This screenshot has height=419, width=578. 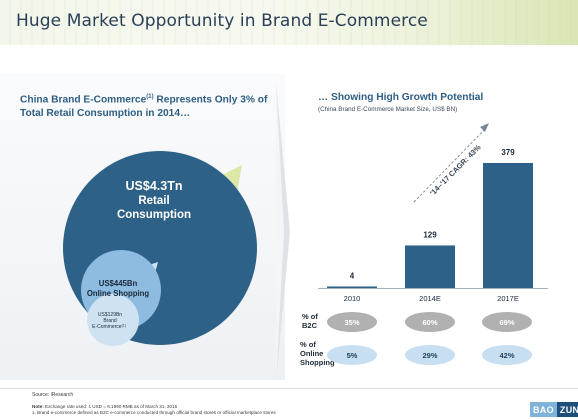 I want to click on brand-label-line1: Brand, so click(x=110, y=321).